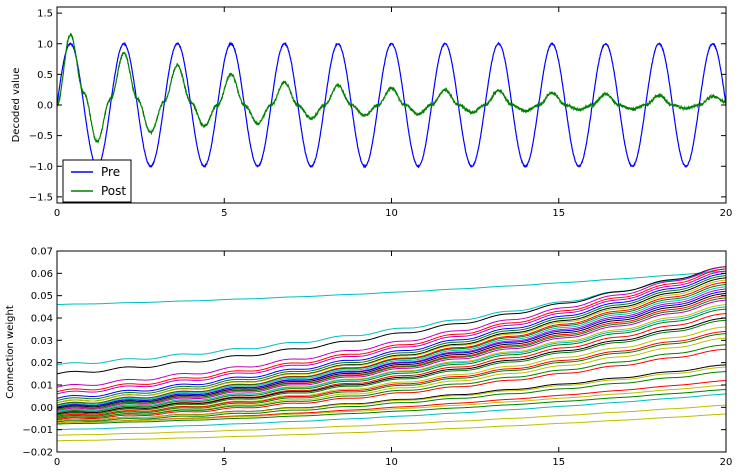 This screenshot has height=474, width=739. I want to click on y-axis-label-bottom: Connection weight, so click(10, 352).